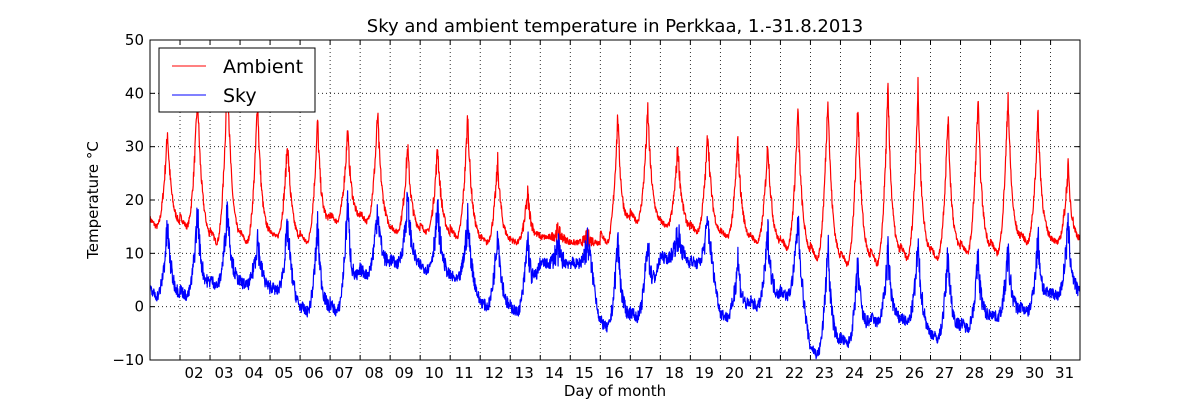 This screenshot has height=400, width=1200. What do you see at coordinates (824, 373) in the screenshot?
I see `x-tick-label: 23` at bounding box center [824, 373].